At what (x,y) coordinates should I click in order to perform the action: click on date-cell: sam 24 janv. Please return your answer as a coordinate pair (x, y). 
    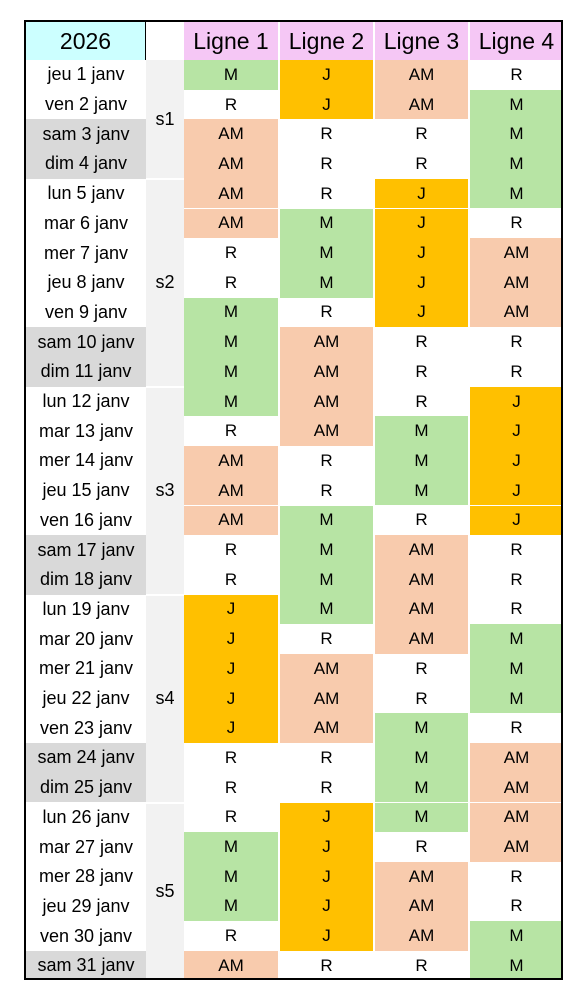
    Looking at the image, I should click on (86, 758).